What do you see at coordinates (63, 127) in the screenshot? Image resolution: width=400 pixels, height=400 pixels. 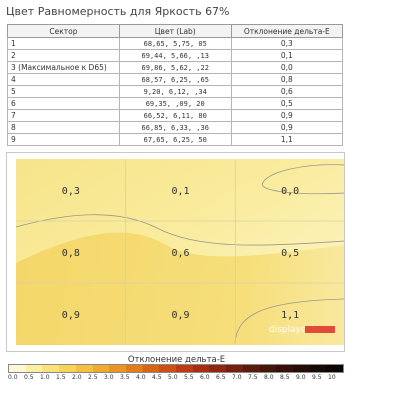 I see `sector-cell: 8` at bounding box center [63, 127].